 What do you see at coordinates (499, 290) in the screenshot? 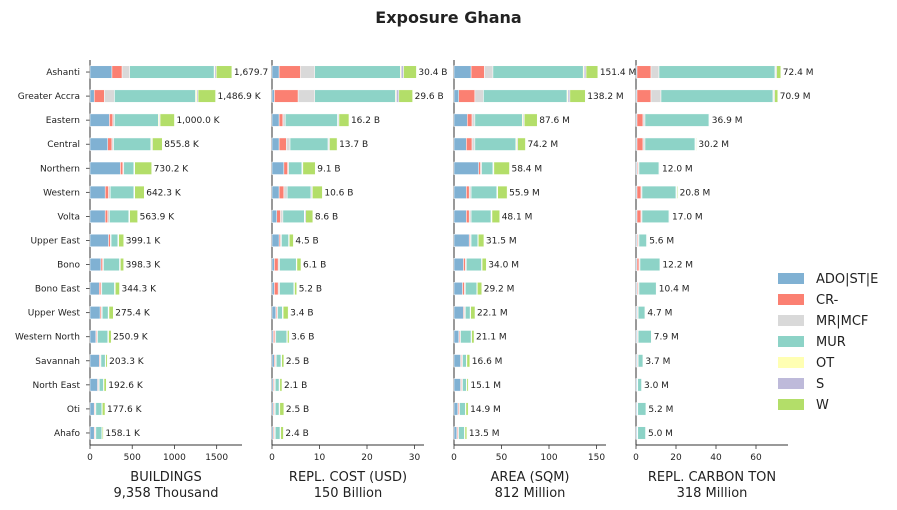
I see `bar-value-label: 29.2 M` at bounding box center [499, 290].